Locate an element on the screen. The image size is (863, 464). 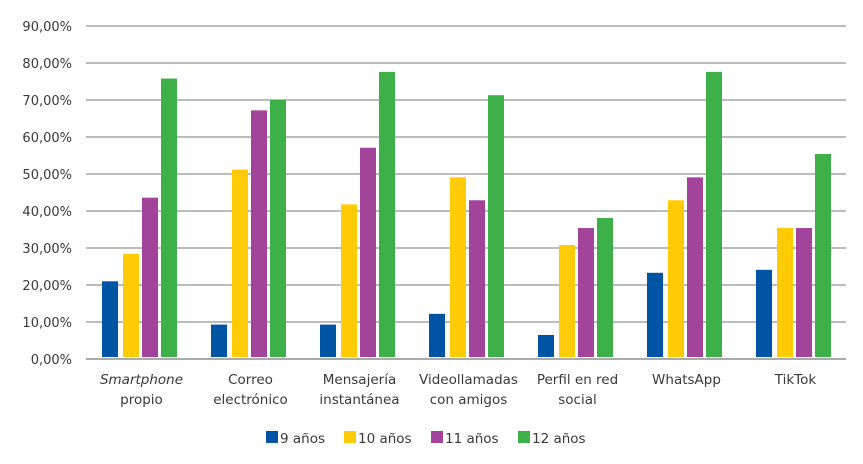
bar-9-años-1 is located at coordinates (219, 340).